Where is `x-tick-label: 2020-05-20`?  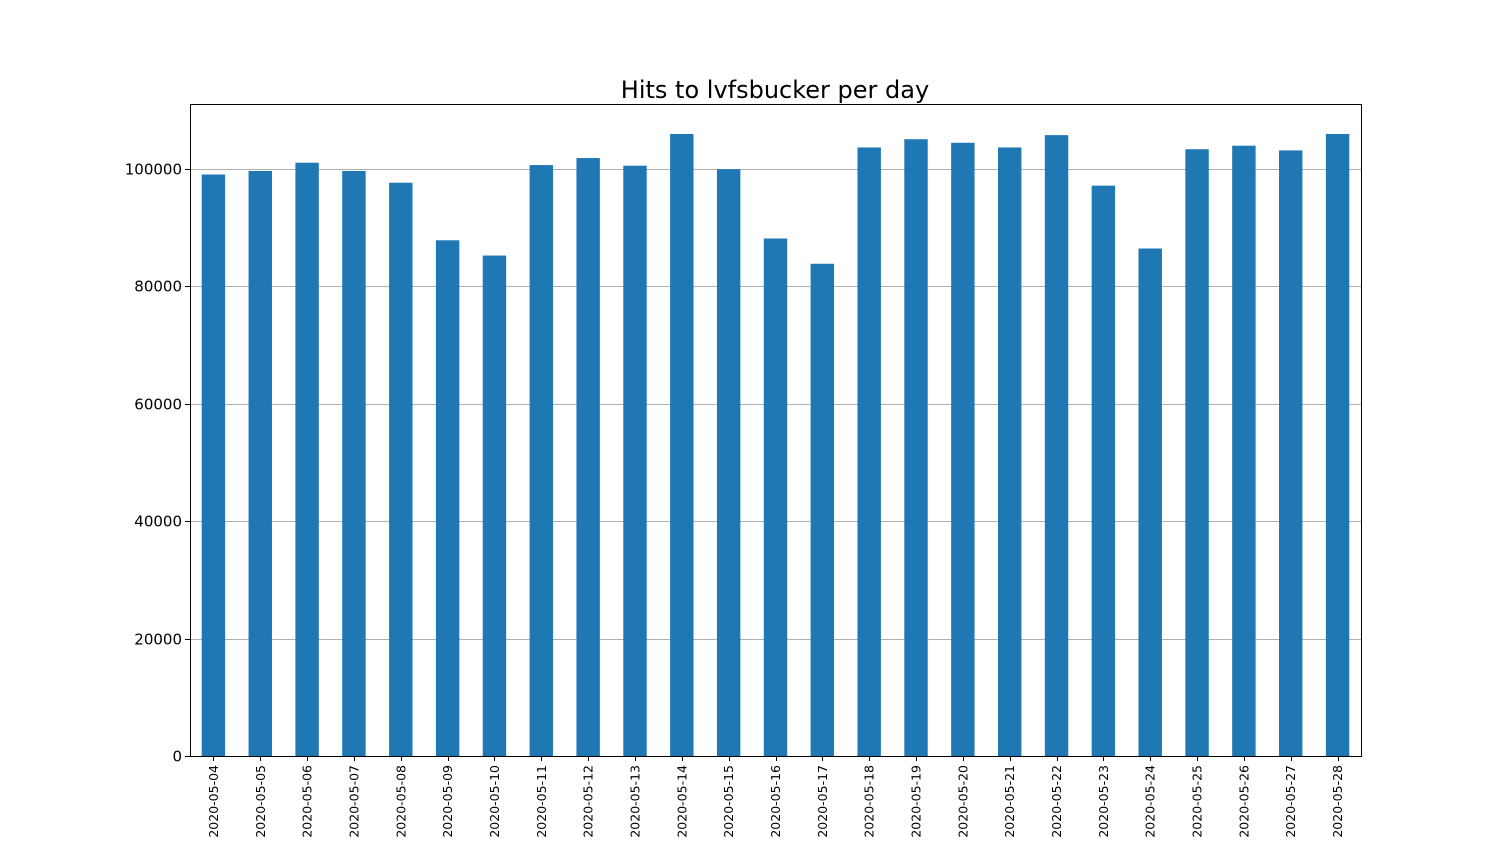
x-tick-label: 2020-05-20 is located at coordinates (962, 801).